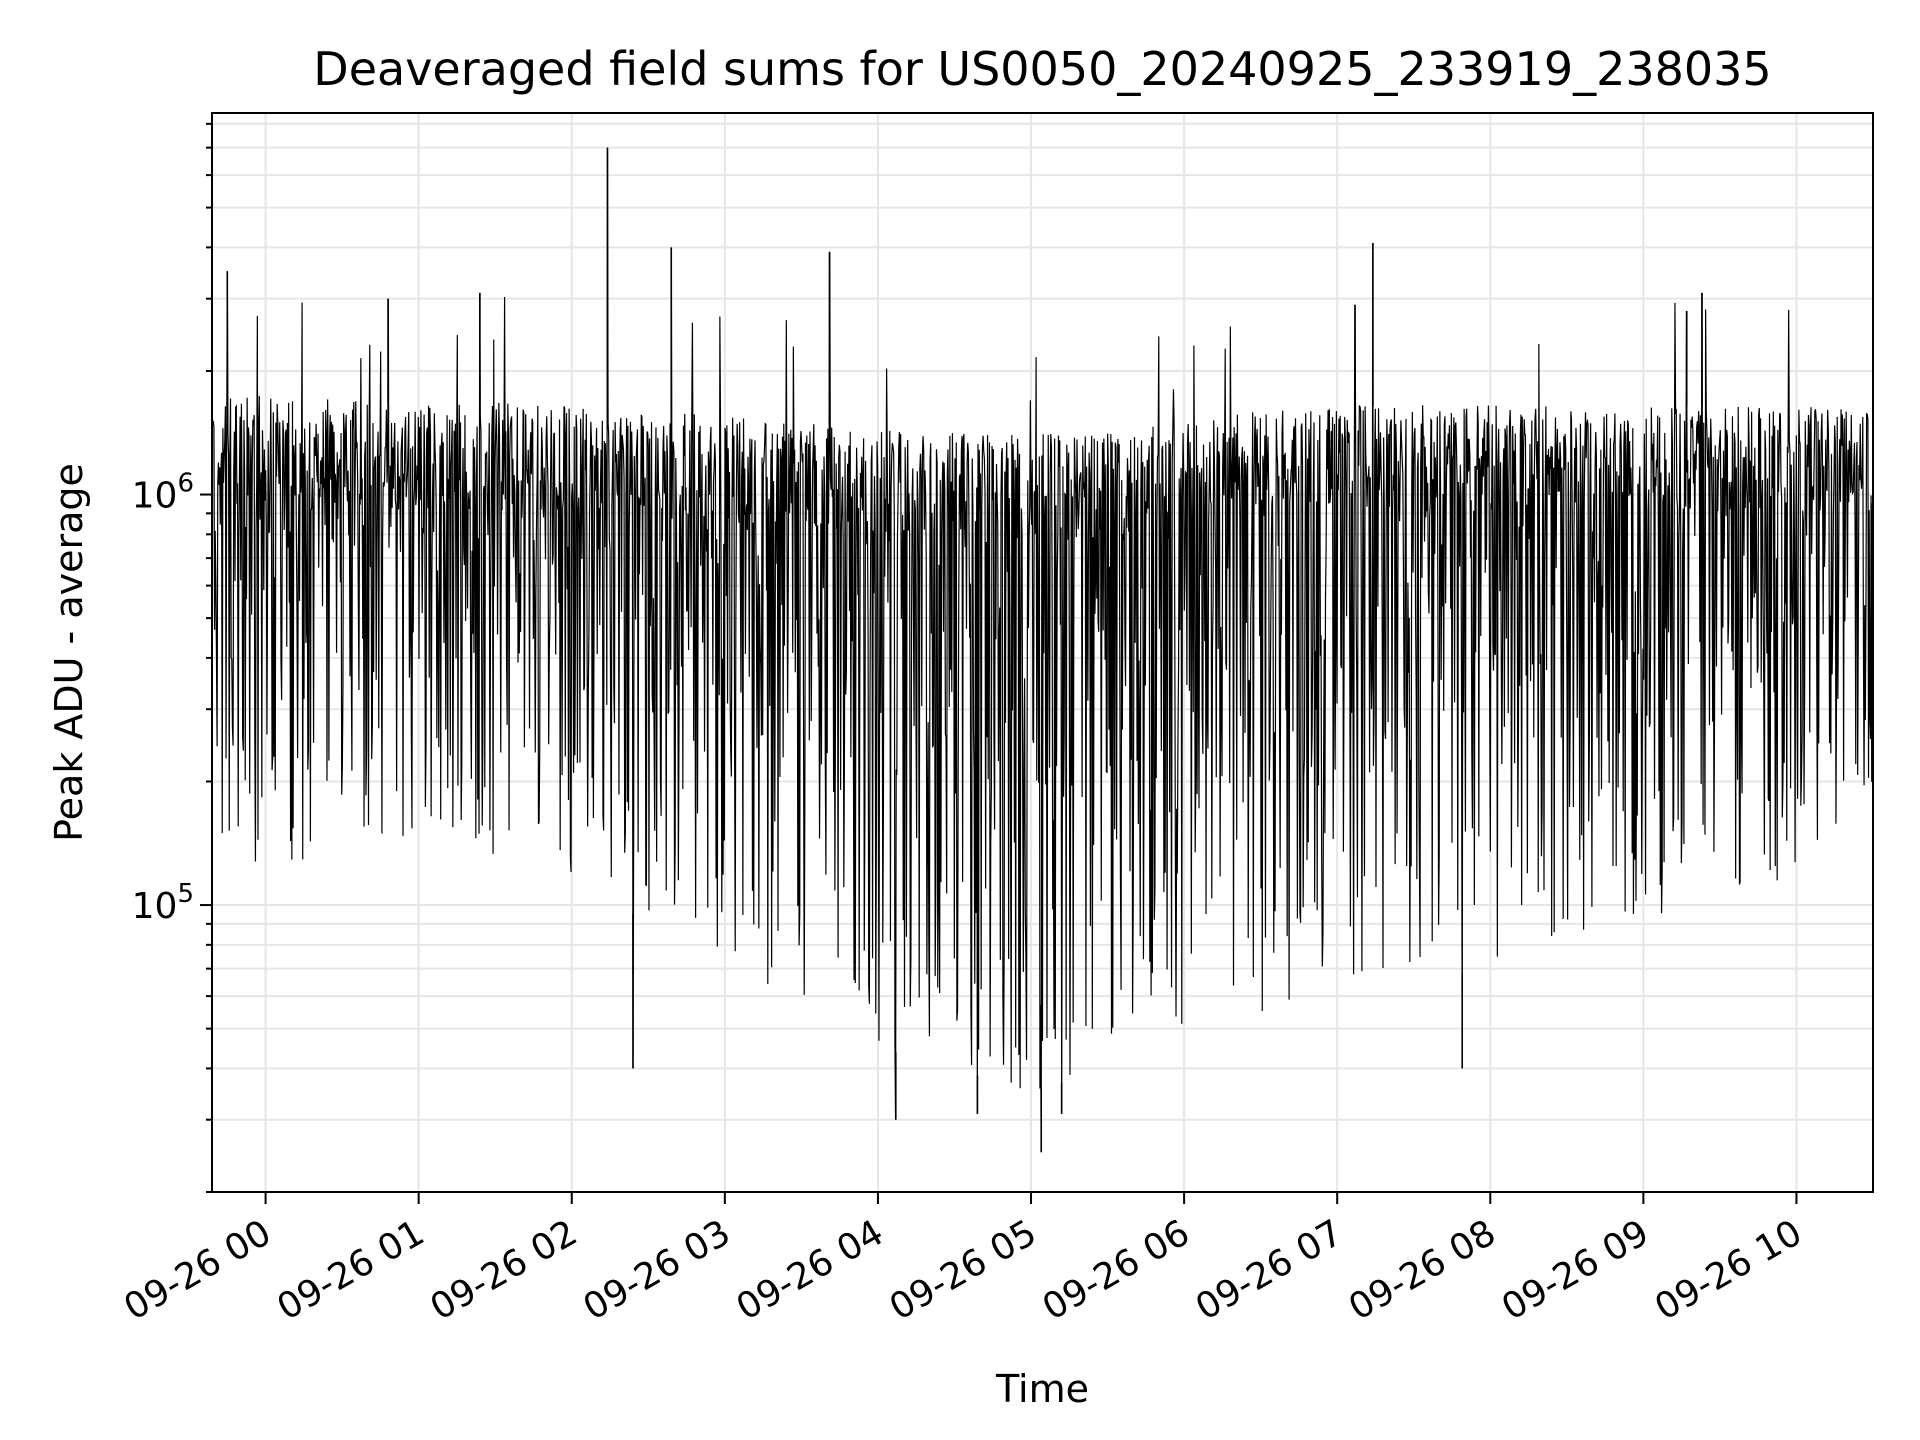 This screenshot has width=1920, height=1440. Describe the element at coordinates (810, 1270) in the screenshot. I see `x-tick-label: 09-26 04` at that location.